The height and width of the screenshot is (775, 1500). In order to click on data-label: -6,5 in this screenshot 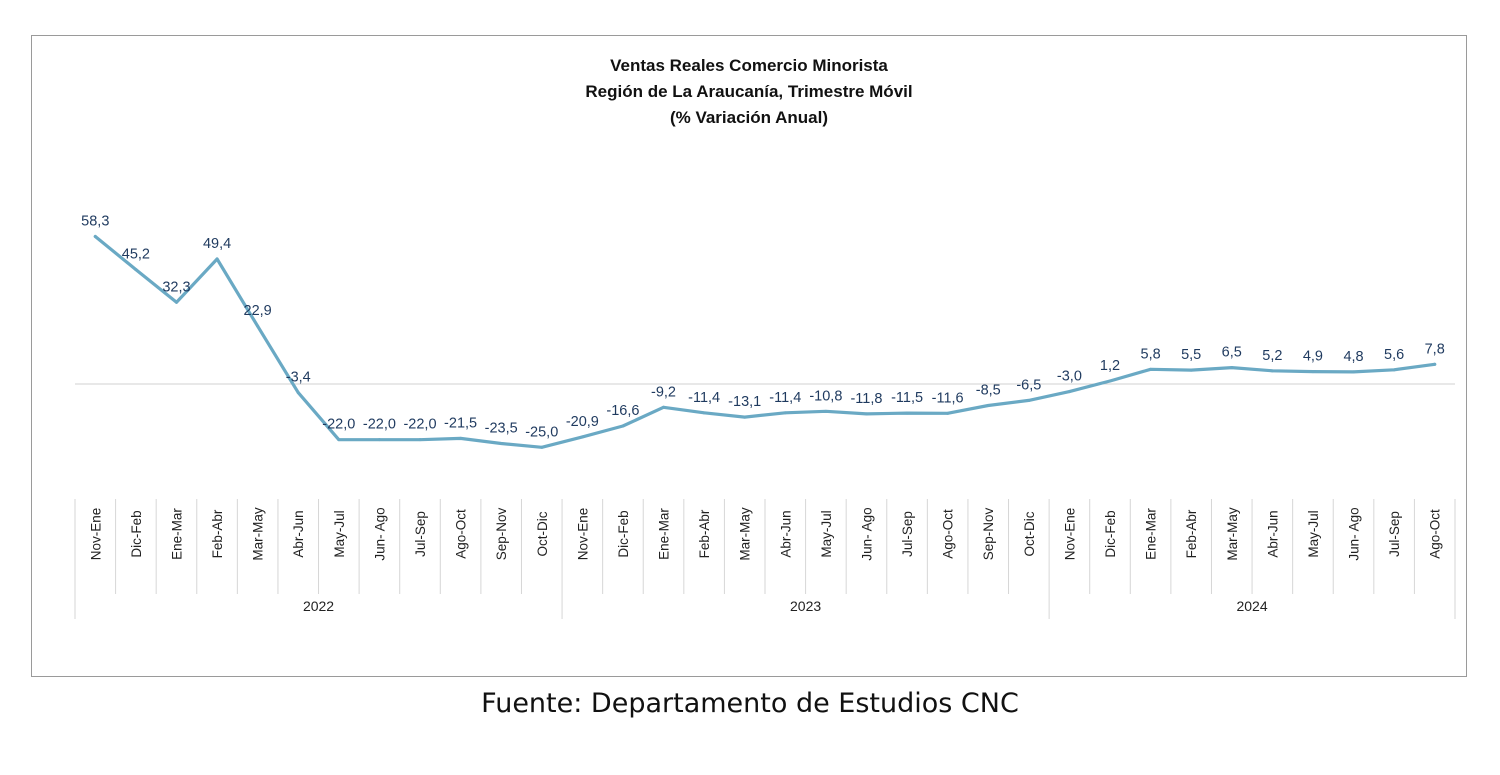, I will do `click(1028, 385)`.